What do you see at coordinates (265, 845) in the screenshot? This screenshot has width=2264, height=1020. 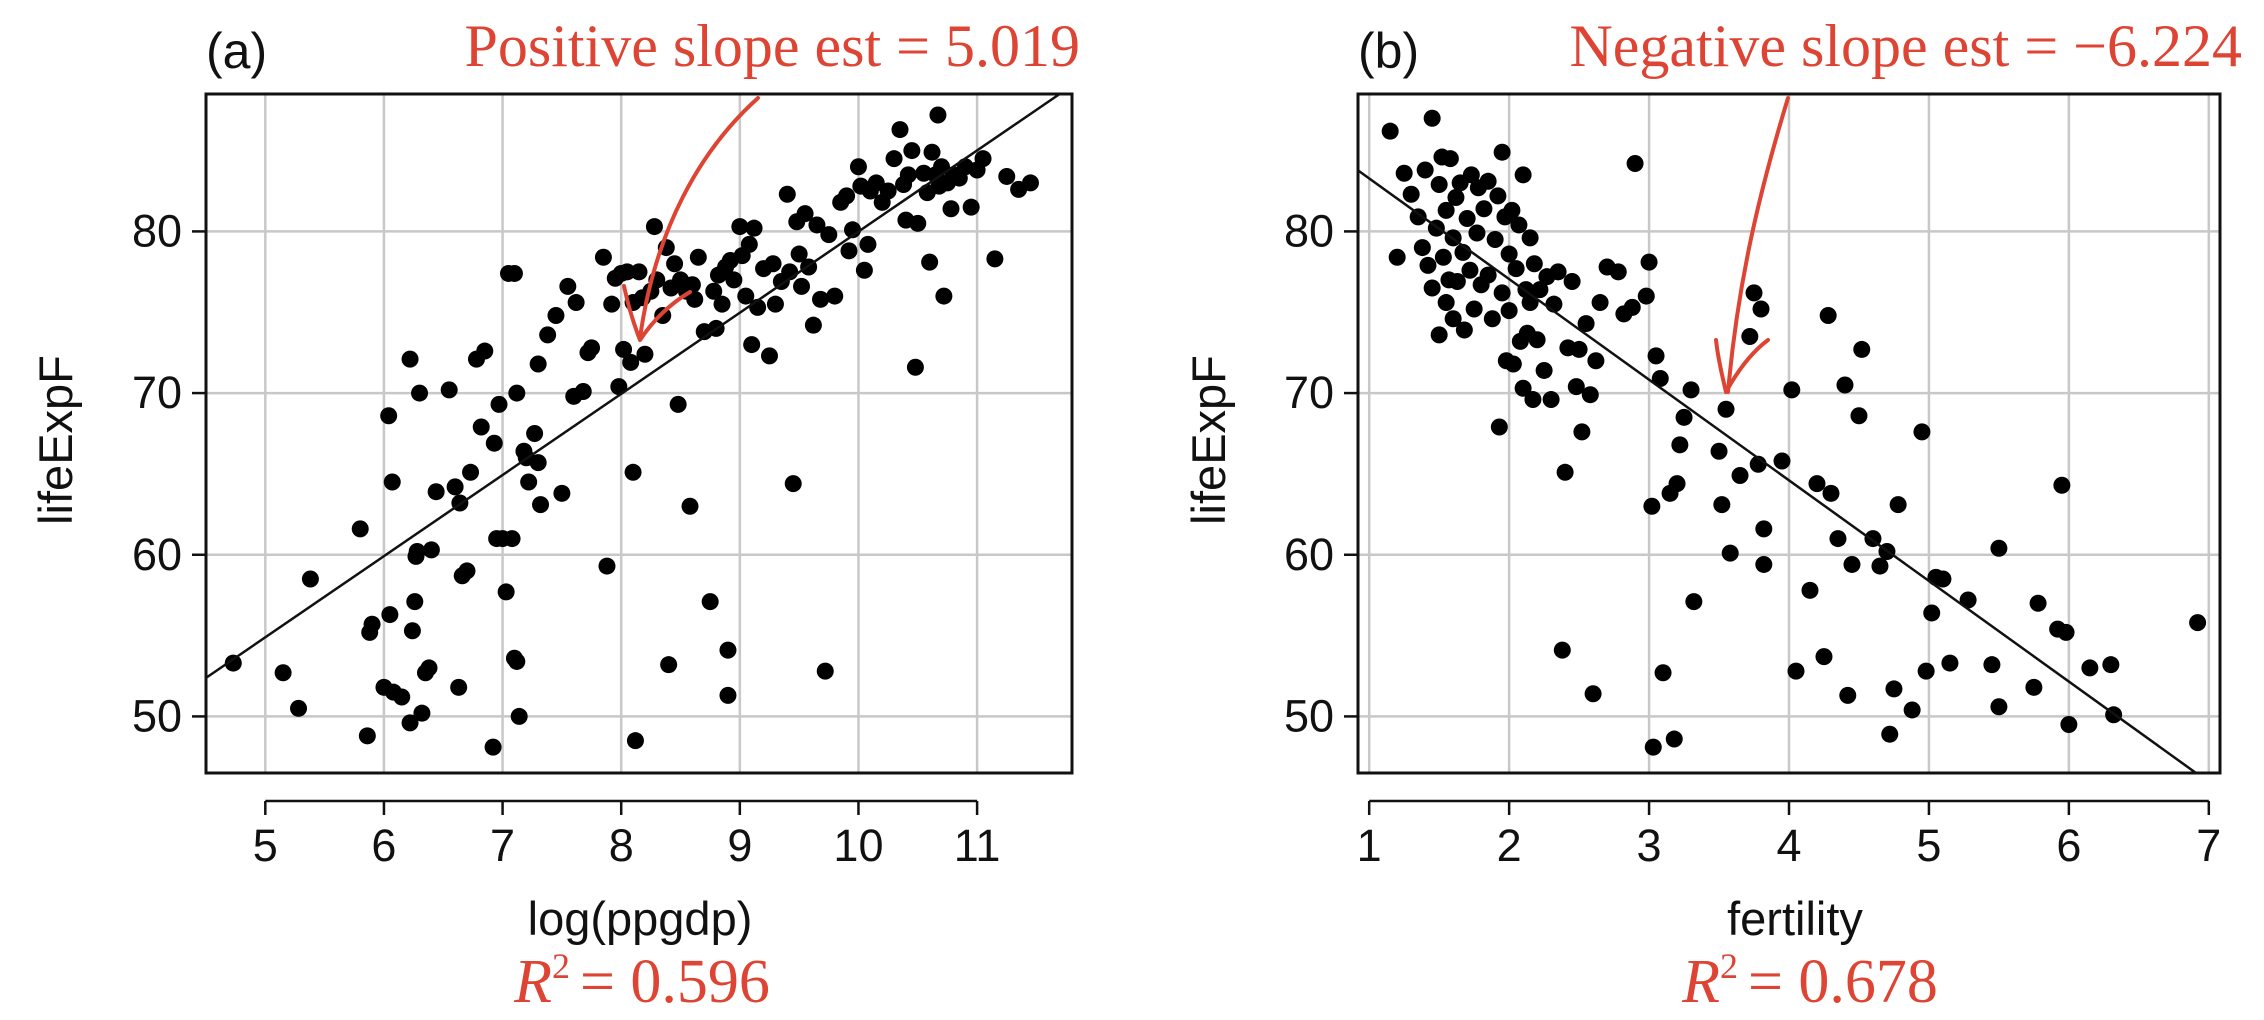 I see `panel-a-x-tick-label: 5` at bounding box center [265, 845].